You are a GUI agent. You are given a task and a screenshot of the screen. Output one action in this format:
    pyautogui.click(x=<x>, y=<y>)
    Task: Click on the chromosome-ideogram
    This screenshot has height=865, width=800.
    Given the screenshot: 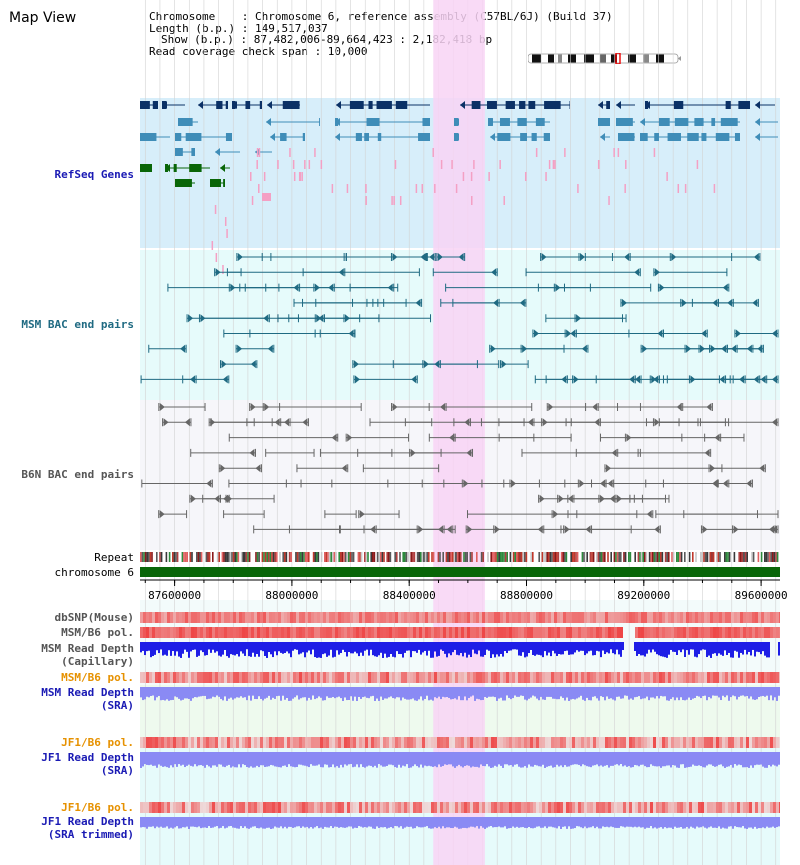 What is the action you would take?
    pyautogui.click(x=604, y=58)
    